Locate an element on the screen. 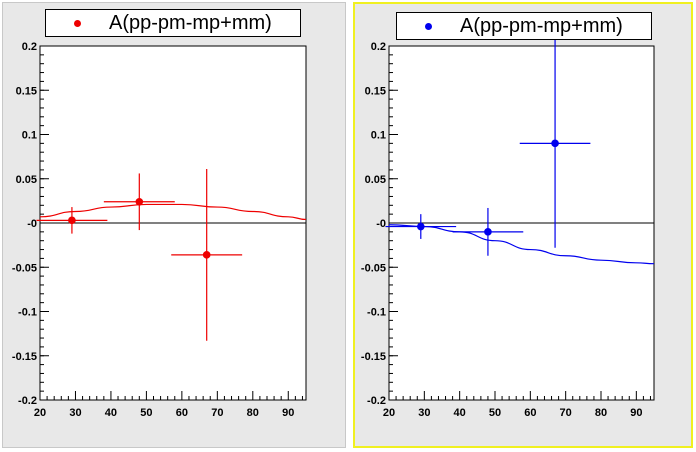  left-x-tick-label: 20 is located at coordinates (40, 413).